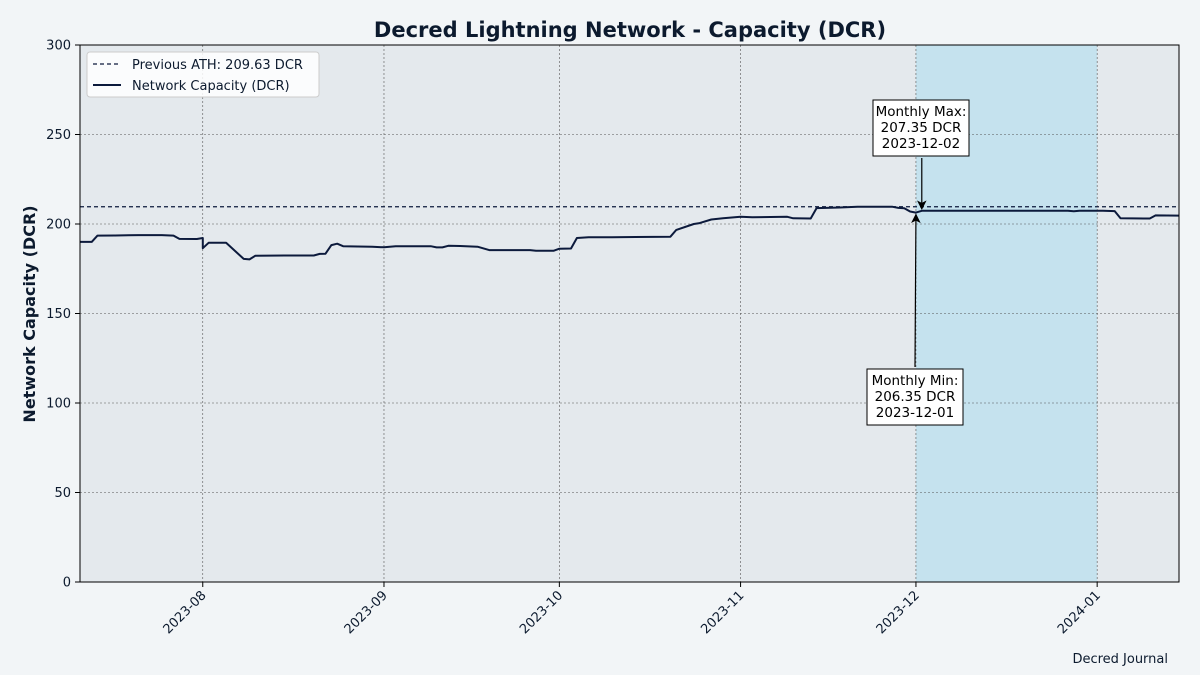  I want to click on y-tick-label: 50, so click(62, 493).